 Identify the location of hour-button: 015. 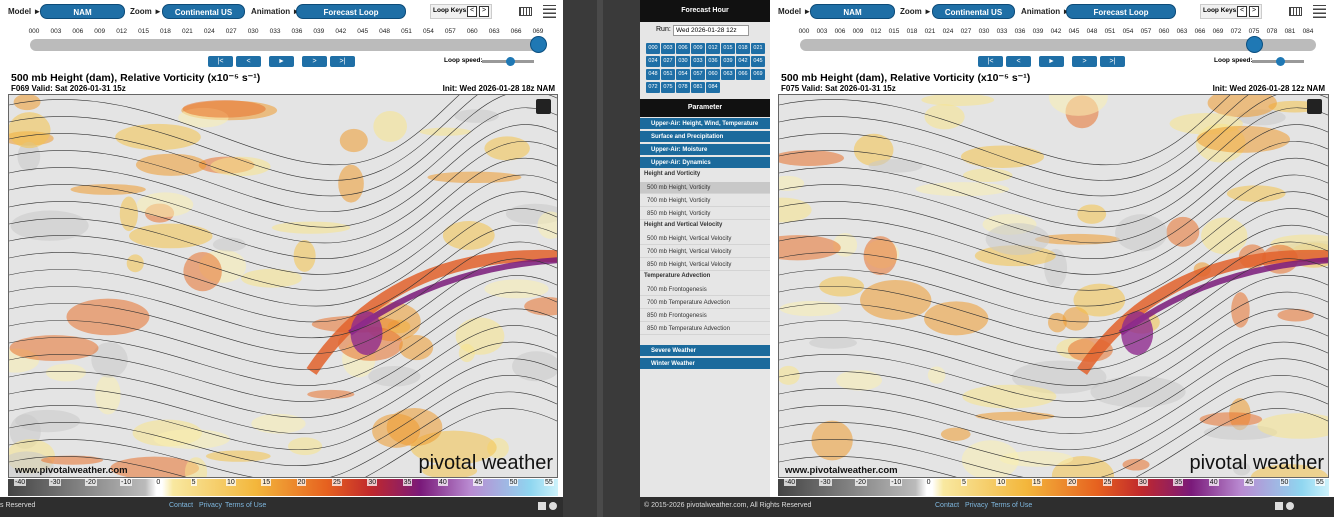
(728, 48).